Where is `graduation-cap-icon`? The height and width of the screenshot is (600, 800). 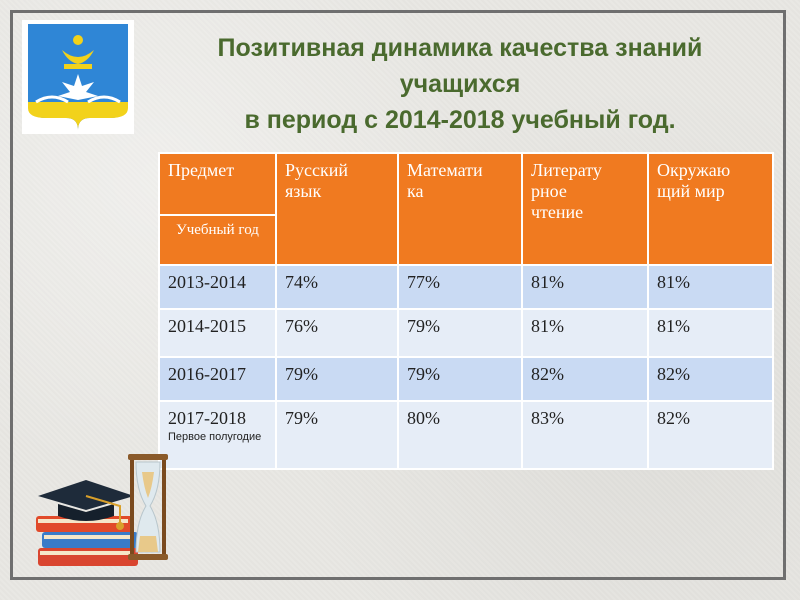 graduation-cap-icon is located at coordinates (86, 505).